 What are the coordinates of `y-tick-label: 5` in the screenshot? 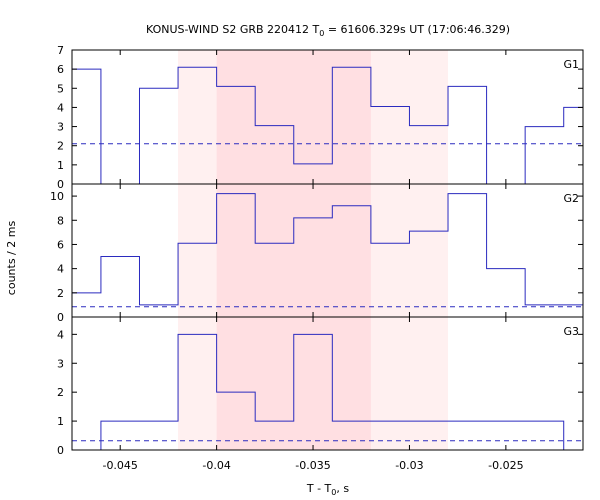 It's located at (60, 88).